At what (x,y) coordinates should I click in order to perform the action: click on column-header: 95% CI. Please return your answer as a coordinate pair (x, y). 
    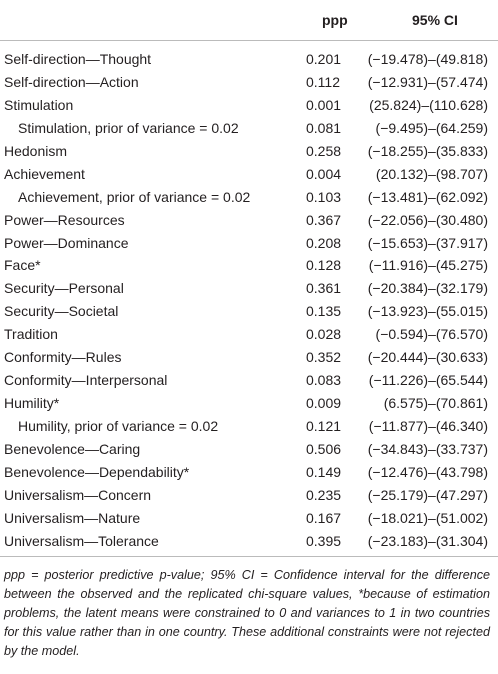
    Looking at the image, I should click on (435, 20).